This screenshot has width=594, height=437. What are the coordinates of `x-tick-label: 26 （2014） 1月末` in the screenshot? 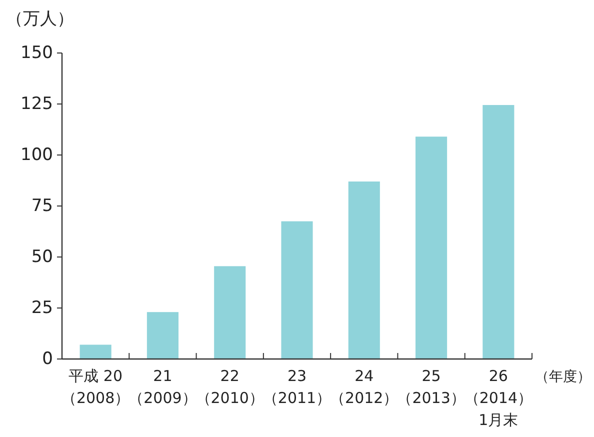 It's located at (498, 398).